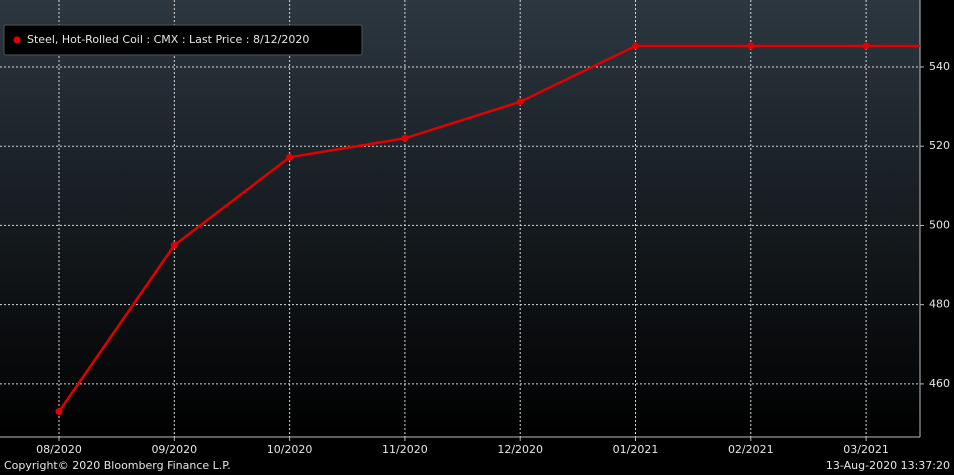 The width and height of the screenshot is (954, 475). I want to click on x-tick-label: 12/2020, so click(520, 449).